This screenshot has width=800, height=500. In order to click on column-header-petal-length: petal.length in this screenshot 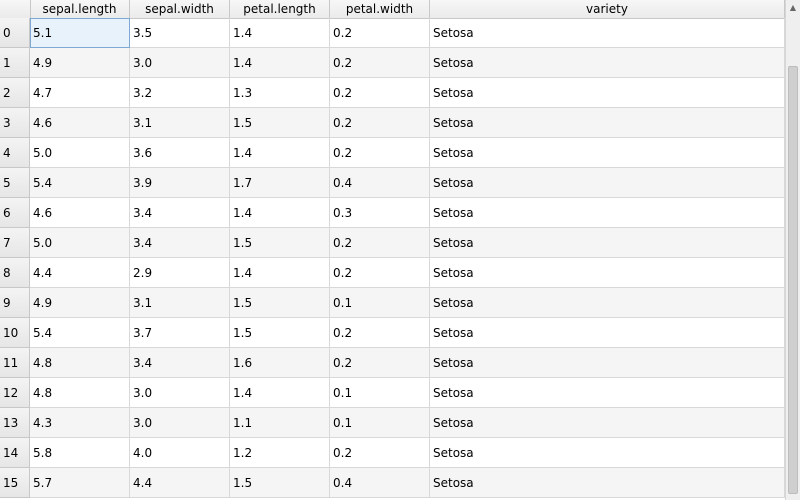, I will do `click(280, 9)`.